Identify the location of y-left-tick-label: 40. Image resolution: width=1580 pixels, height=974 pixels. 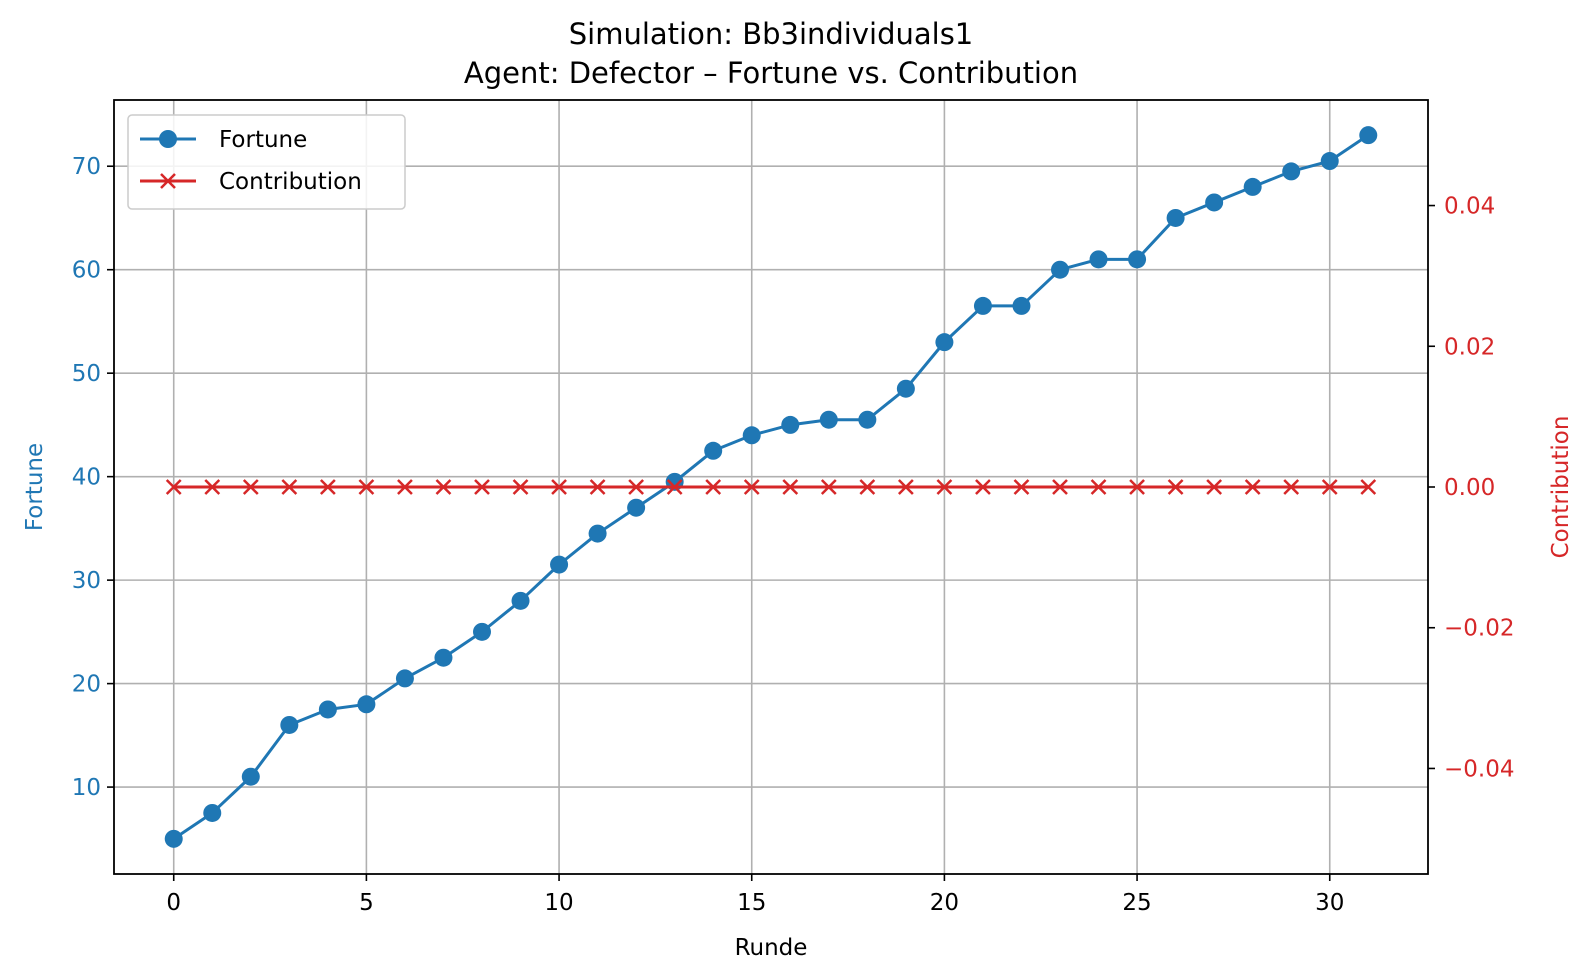
(86, 478).